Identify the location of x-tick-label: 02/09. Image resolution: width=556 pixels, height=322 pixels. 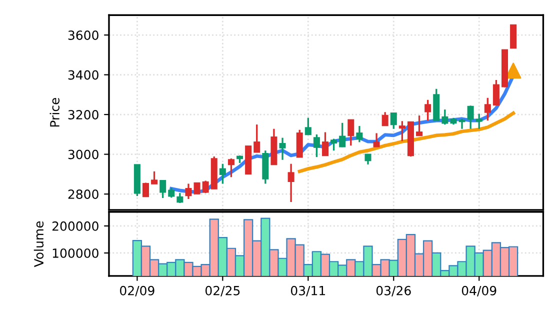
(137, 291).